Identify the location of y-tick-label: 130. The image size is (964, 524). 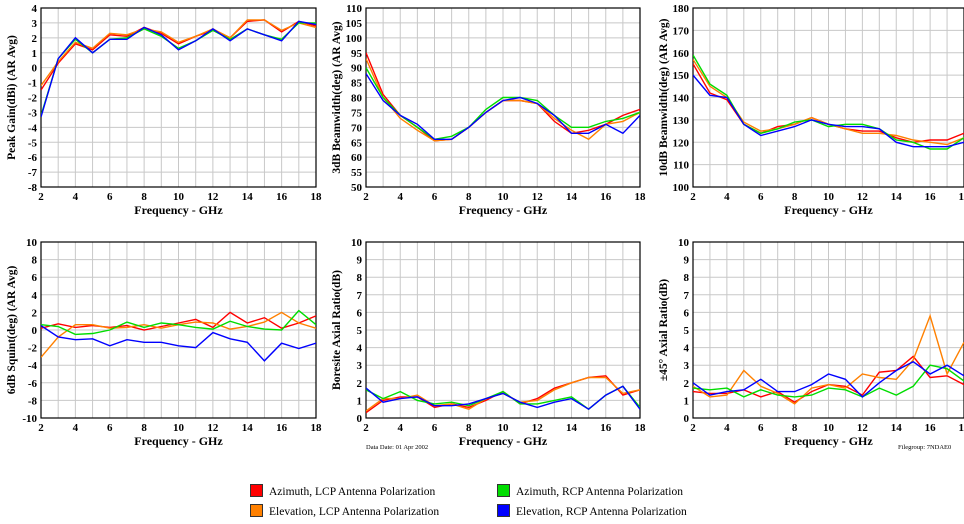
(681, 121).